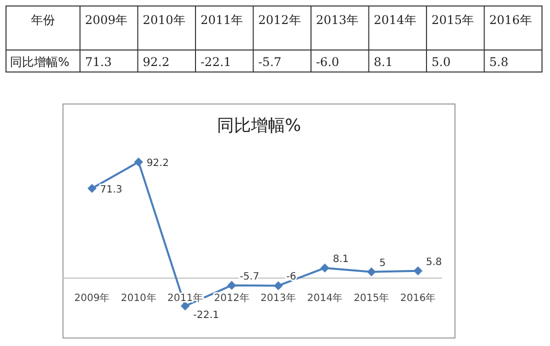 The width and height of the screenshot is (550, 346). Describe the element at coordinates (232, 298) in the screenshot. I see `x-tick-label: 2012年` at that location.